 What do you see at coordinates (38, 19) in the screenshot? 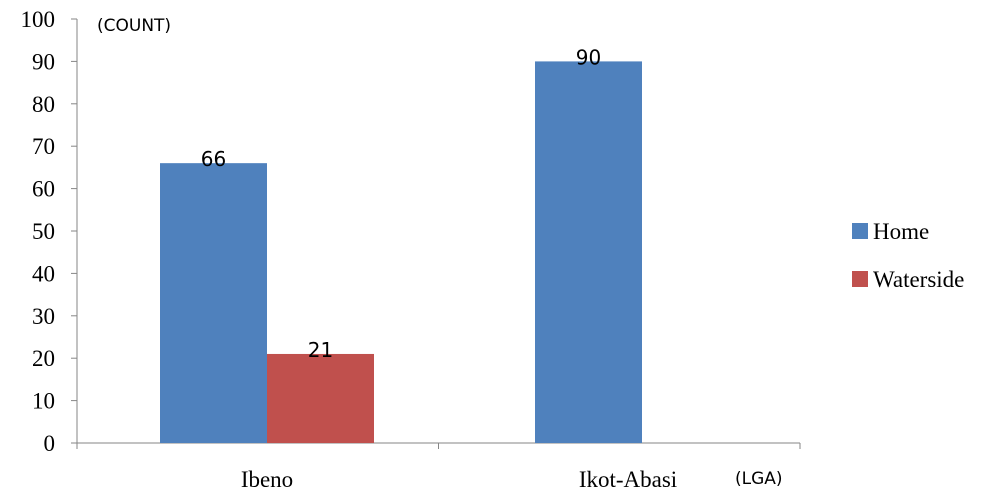
I see `y-tick-label: 100` at bounding box center [38, 19].